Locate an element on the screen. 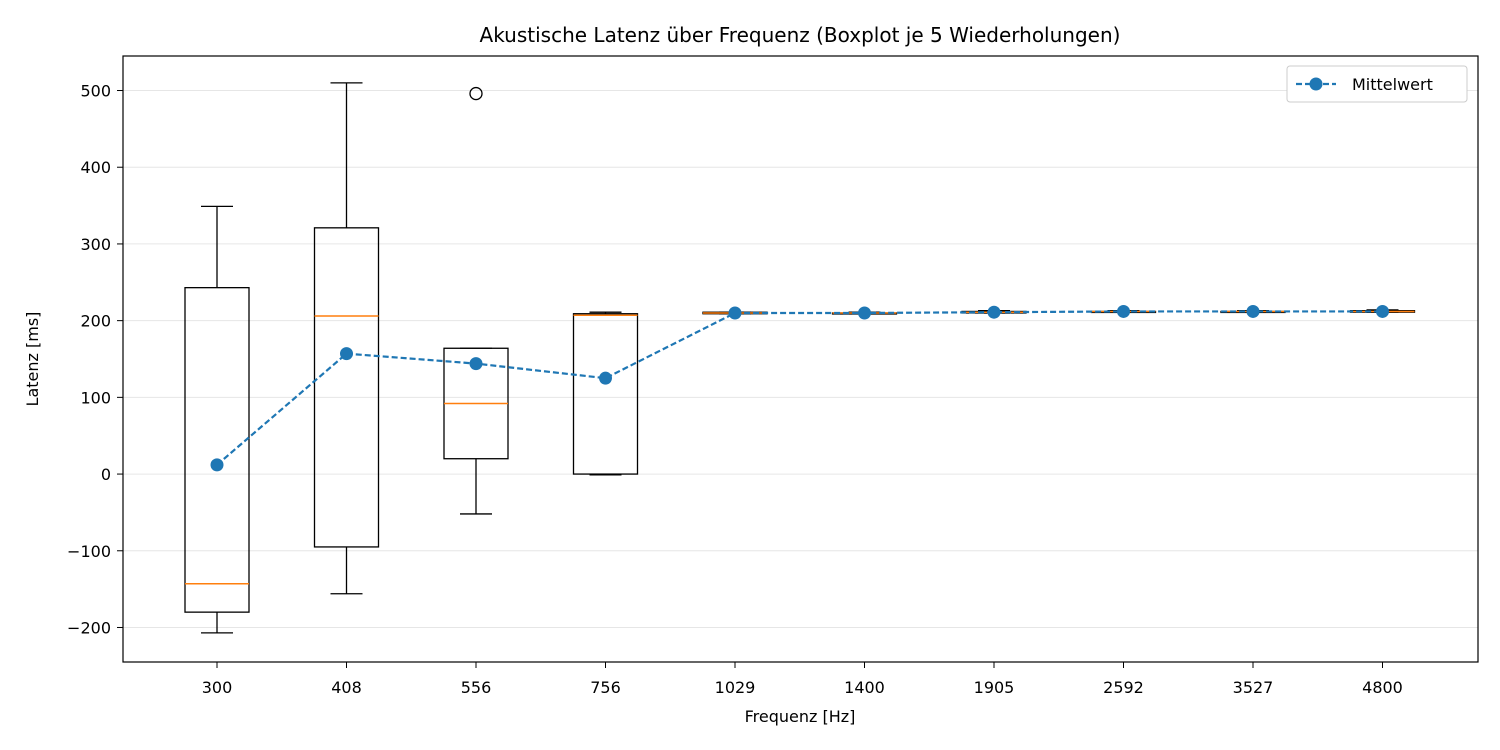  y-tick-label: 200 is located at coordinates (95, 321).